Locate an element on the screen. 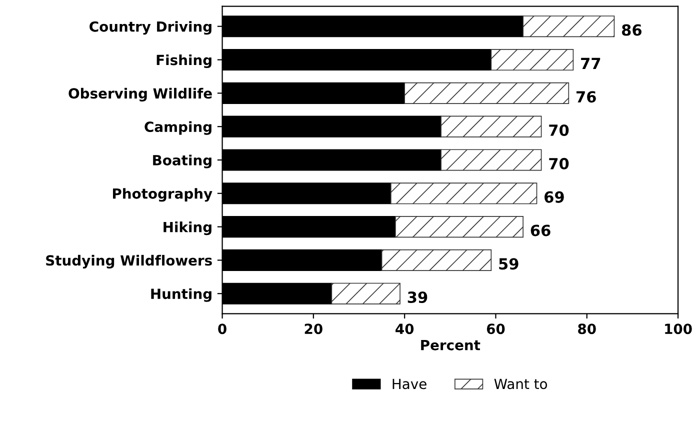 This screenshot has height=421, width=699. x-tick-label: 60 is located at coordinates (495, 329).